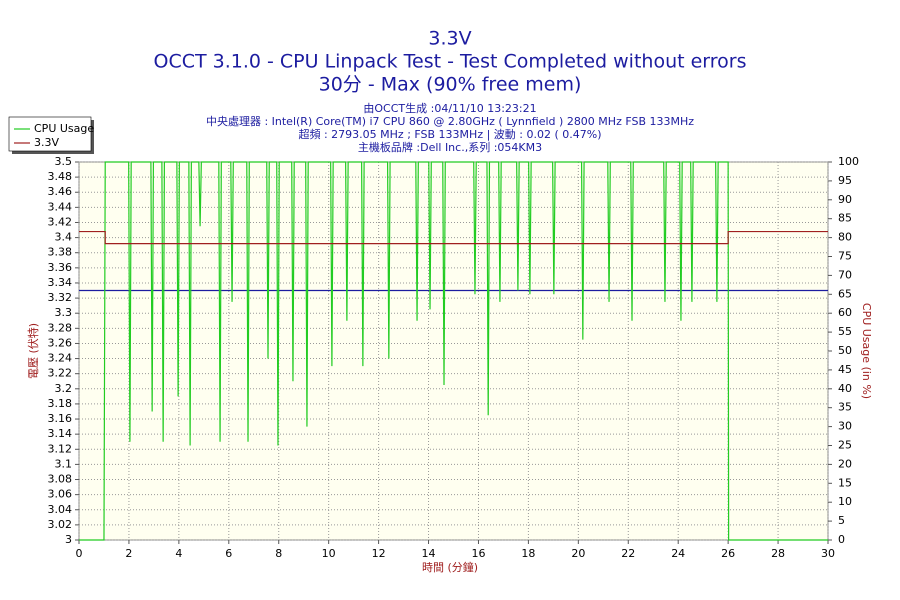 The height and width of the screenshot is (600, 900). What do you see at coordinates (848, 161) in the screenshot?
I see `y2-tick-label: 100` at bounding box center [848, 161].